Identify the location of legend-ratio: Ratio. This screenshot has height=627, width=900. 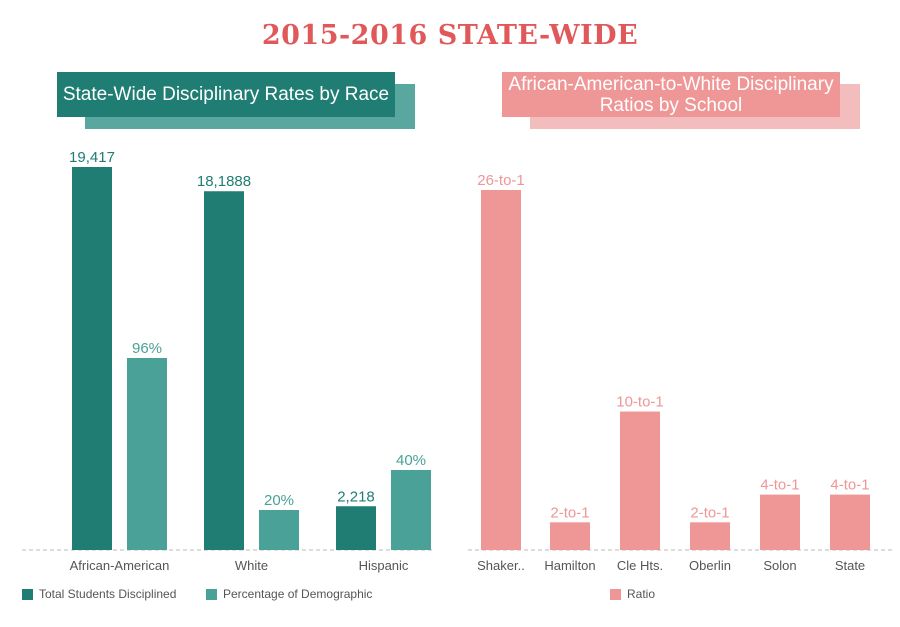
(632, 594).